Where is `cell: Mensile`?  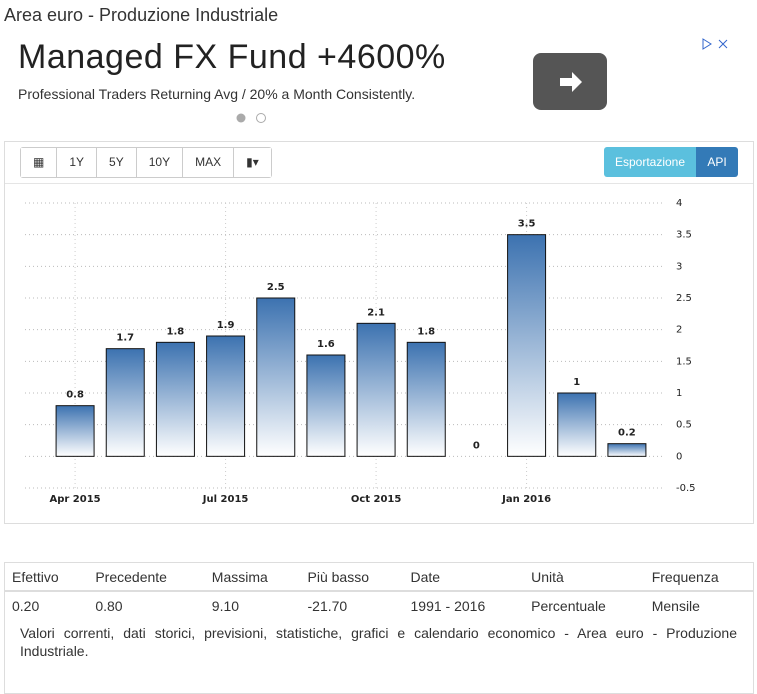 cell: Mensile is located at coordinates (698, 604).